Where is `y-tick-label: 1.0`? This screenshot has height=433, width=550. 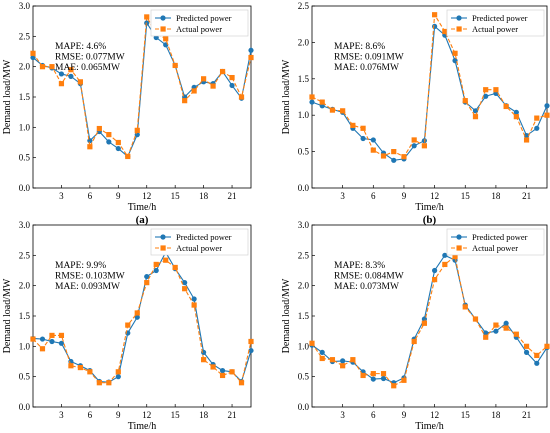 y-tick-label: 1.0 is located at coordinates (304, 115).